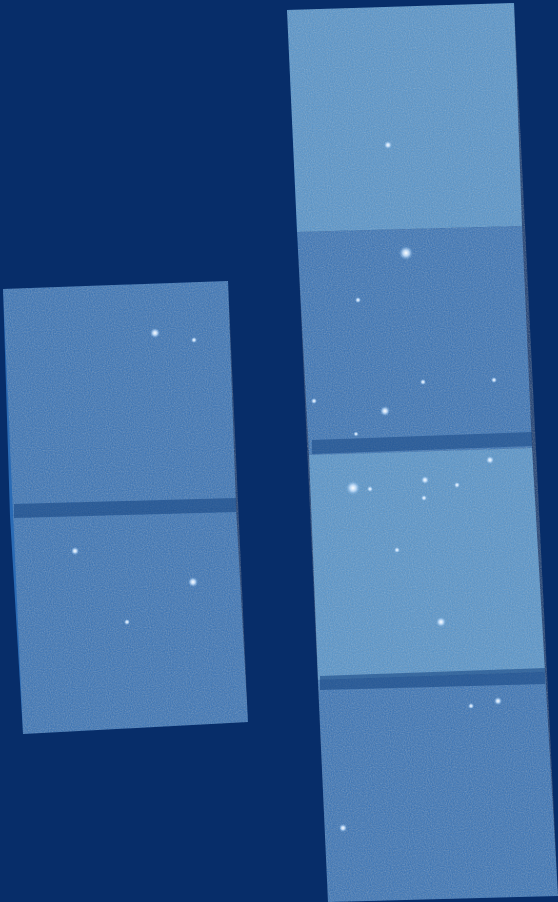 The image size is (558, 902). Describe the element at coordinates (432, 679) in the screenshot. I see `right-panel-gap-band-lower` at that location.